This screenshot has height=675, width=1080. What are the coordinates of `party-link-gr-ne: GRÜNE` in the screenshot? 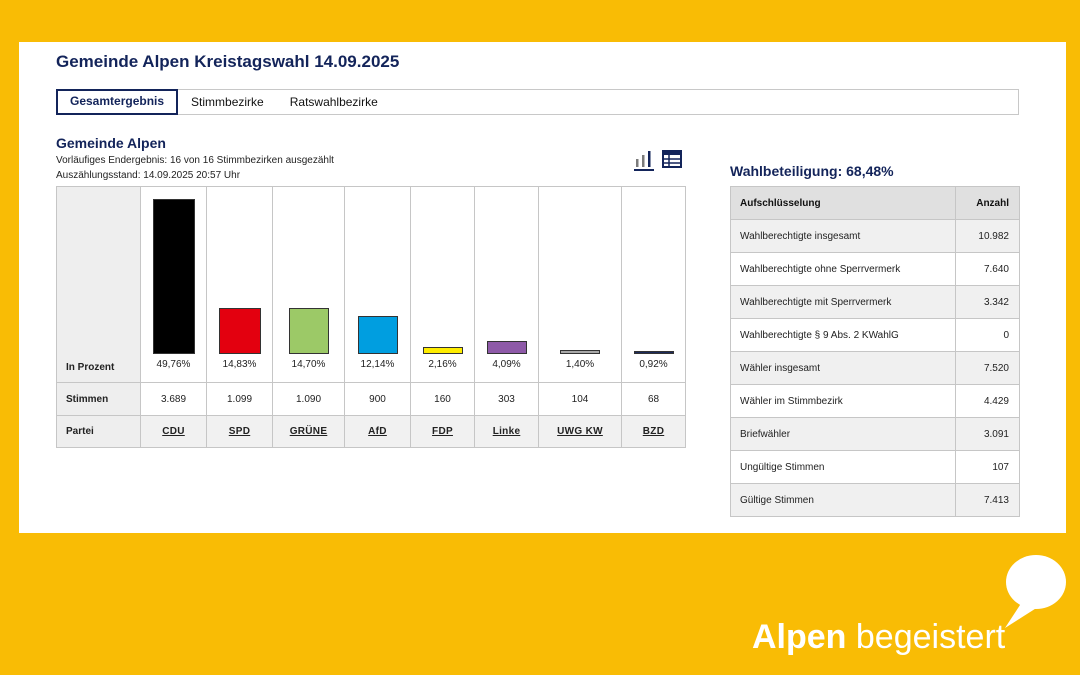 It's located at (308, 431).